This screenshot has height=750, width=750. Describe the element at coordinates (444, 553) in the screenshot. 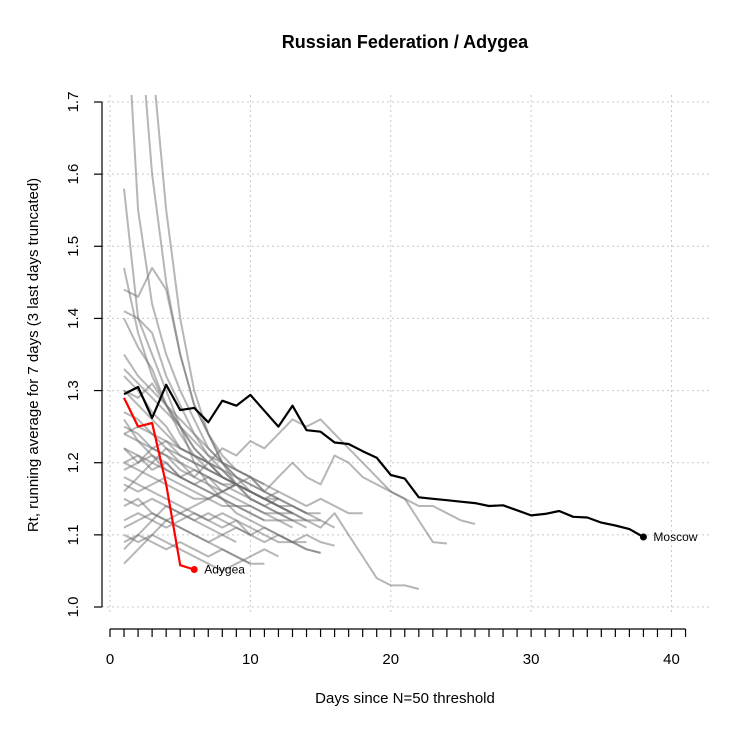

I see `end-markers: Adygea Moscow` at that location.